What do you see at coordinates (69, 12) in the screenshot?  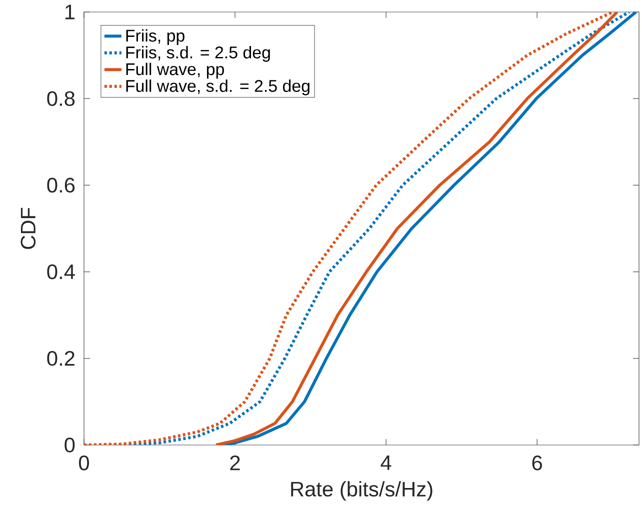 I see `y-tick-label: 1` at bounding box center [69, 12].